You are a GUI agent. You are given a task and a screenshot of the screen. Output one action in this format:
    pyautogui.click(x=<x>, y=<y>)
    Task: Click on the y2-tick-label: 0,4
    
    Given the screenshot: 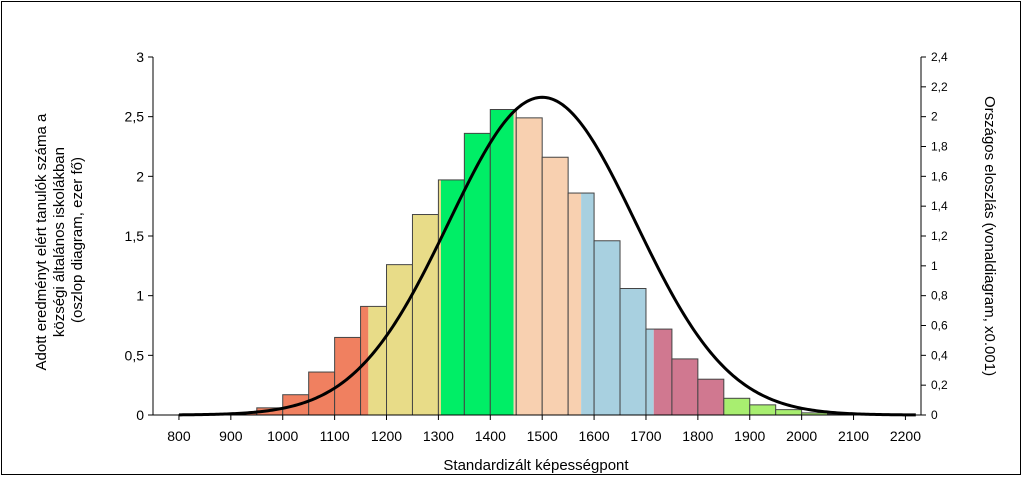 What is the action you would take?
    pyautogui.click(x=939, y=355)
    